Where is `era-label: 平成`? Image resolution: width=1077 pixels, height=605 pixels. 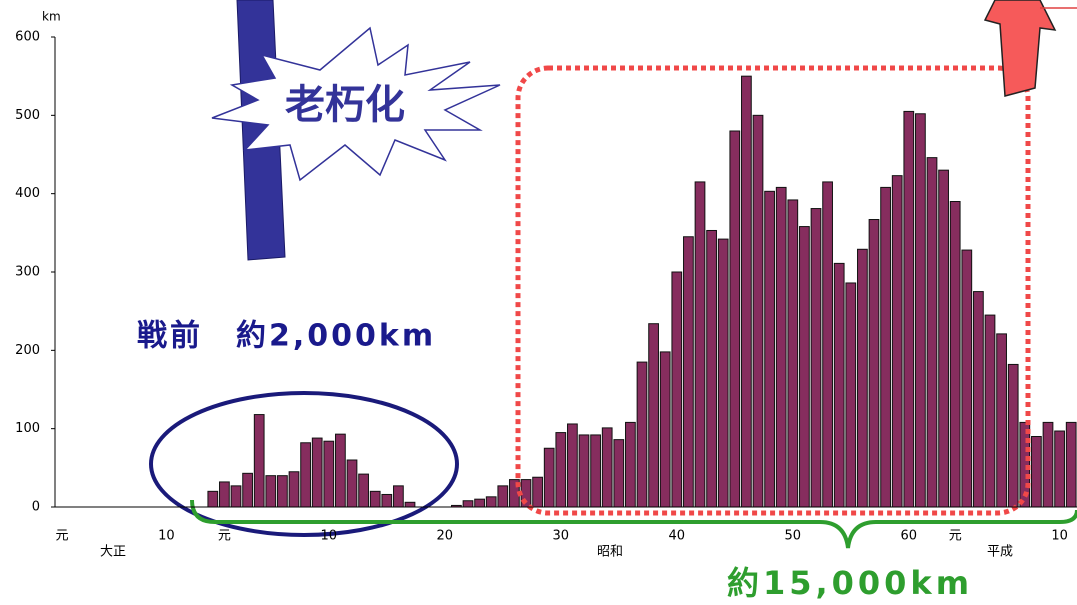
era-label: 平成 is located at coordinates (1000, 552).